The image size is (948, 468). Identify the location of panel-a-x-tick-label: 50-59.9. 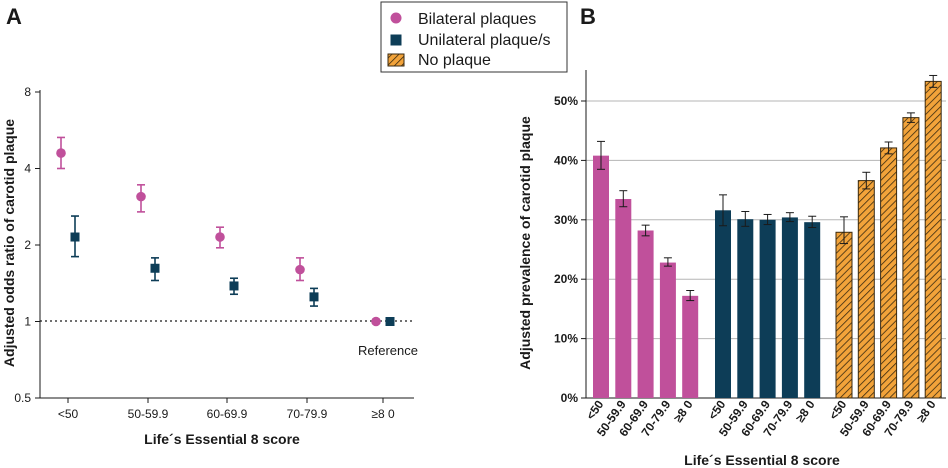
(148, 414).